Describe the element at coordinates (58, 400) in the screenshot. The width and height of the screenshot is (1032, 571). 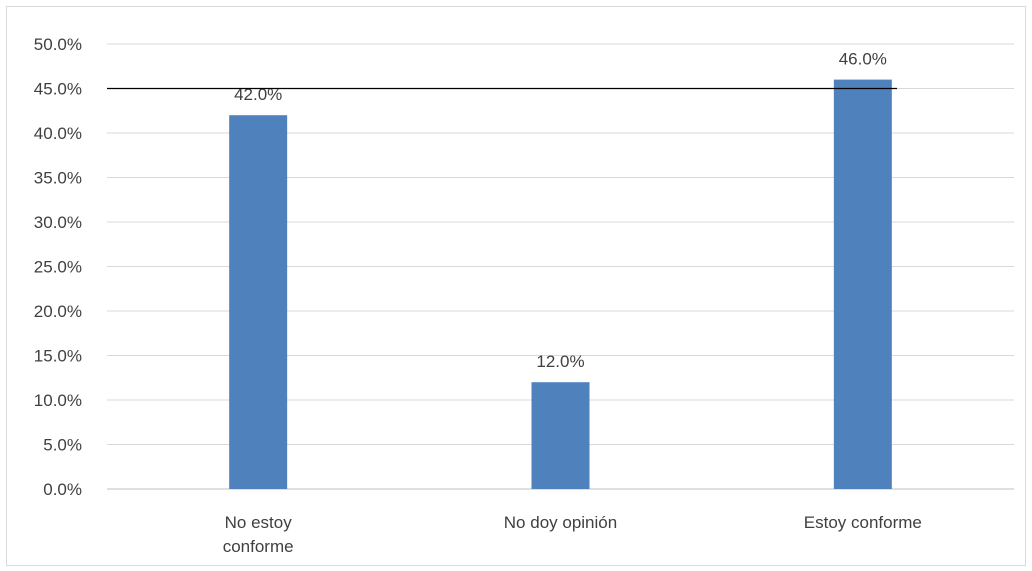
I see `y-tick-label: 10.0%` at that location.